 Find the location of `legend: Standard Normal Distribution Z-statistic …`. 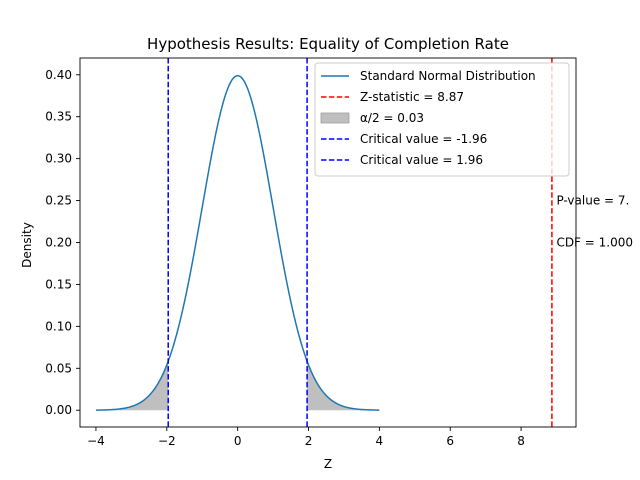

legend: Standard Normal Distribution Z-statistic … is located at coordinates (442, 119).